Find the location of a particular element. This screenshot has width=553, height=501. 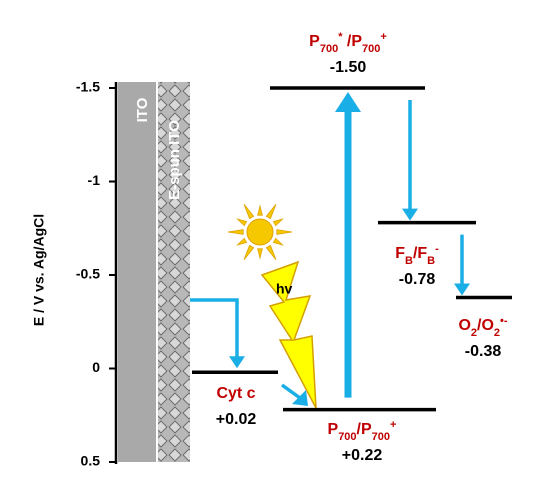

level-name: P700/P700+ is located at coordinates (362, 431).